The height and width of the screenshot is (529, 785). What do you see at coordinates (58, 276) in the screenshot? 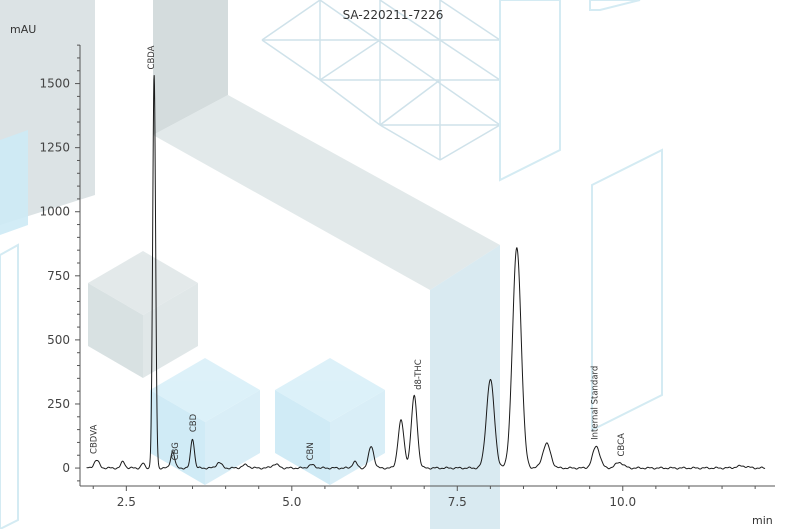
I see `y-tick-label: 750` at bounding box center [58, 276].